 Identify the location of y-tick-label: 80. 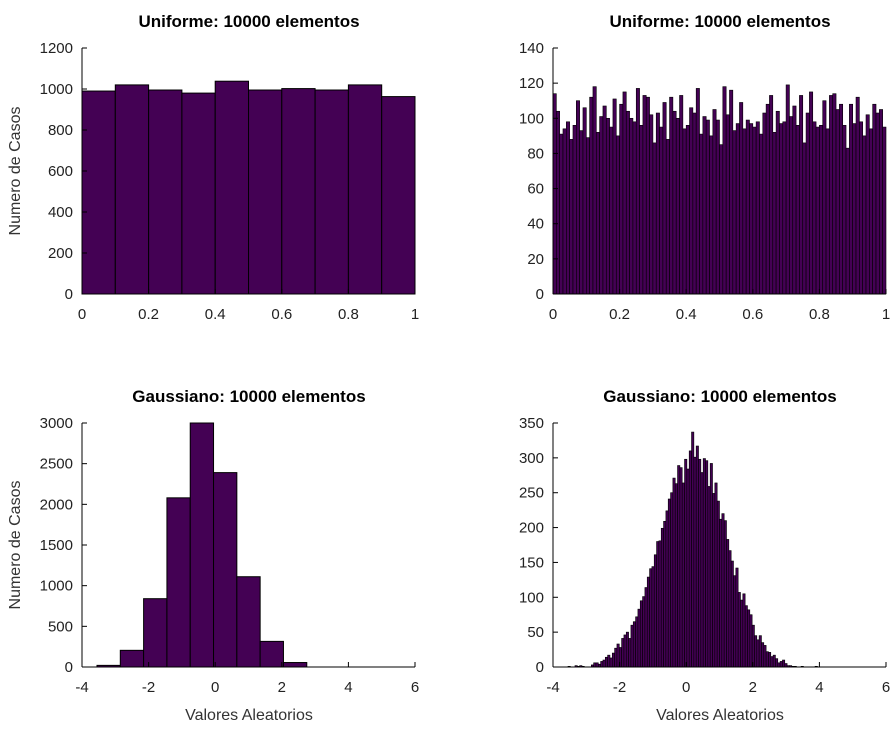
(535, 153).